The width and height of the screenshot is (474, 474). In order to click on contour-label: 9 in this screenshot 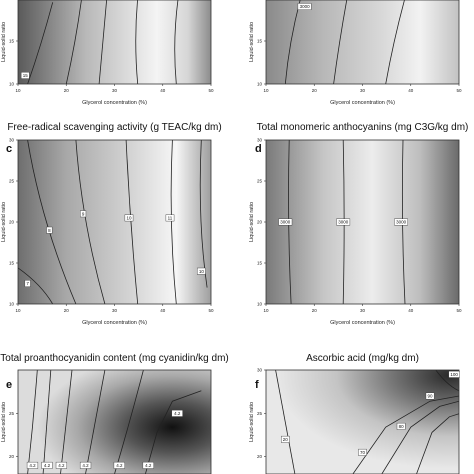, I will do `click(83, 213)`.